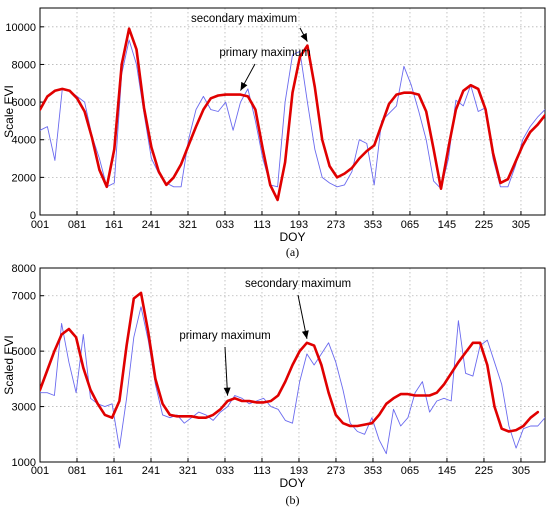 This screenshot has height=515, width=550. What do you see at coordinates (33, 216) in the screenshot?
I see `y-tick-label: 0` at bounding box center [33, 216].